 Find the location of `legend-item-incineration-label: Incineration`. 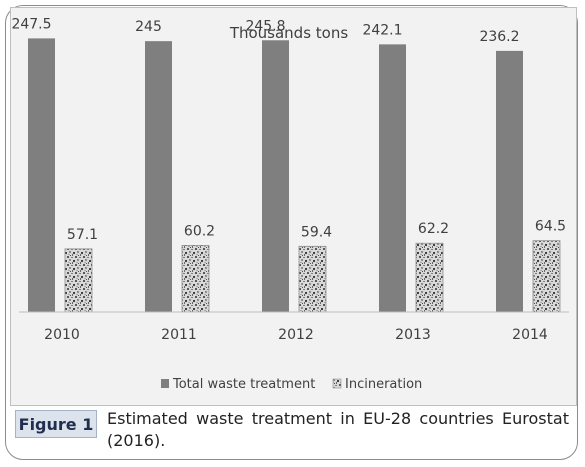

legend-item-incineration-label: Incineration is located at coordinates (383, 384).